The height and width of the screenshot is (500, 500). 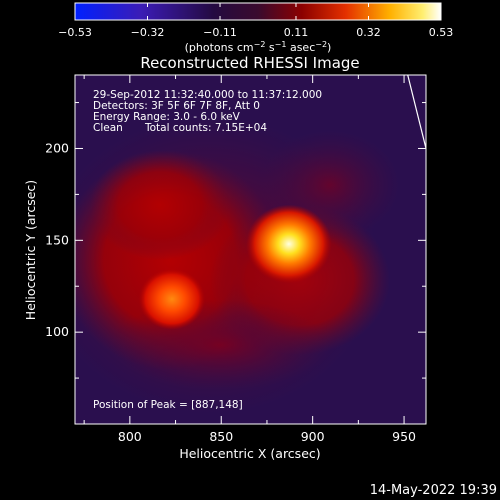 What do you see at coordinates (75, 32) in the screenshot?
I see `colorbar-tick-label: −0.53` at bounding box center [75, 32].